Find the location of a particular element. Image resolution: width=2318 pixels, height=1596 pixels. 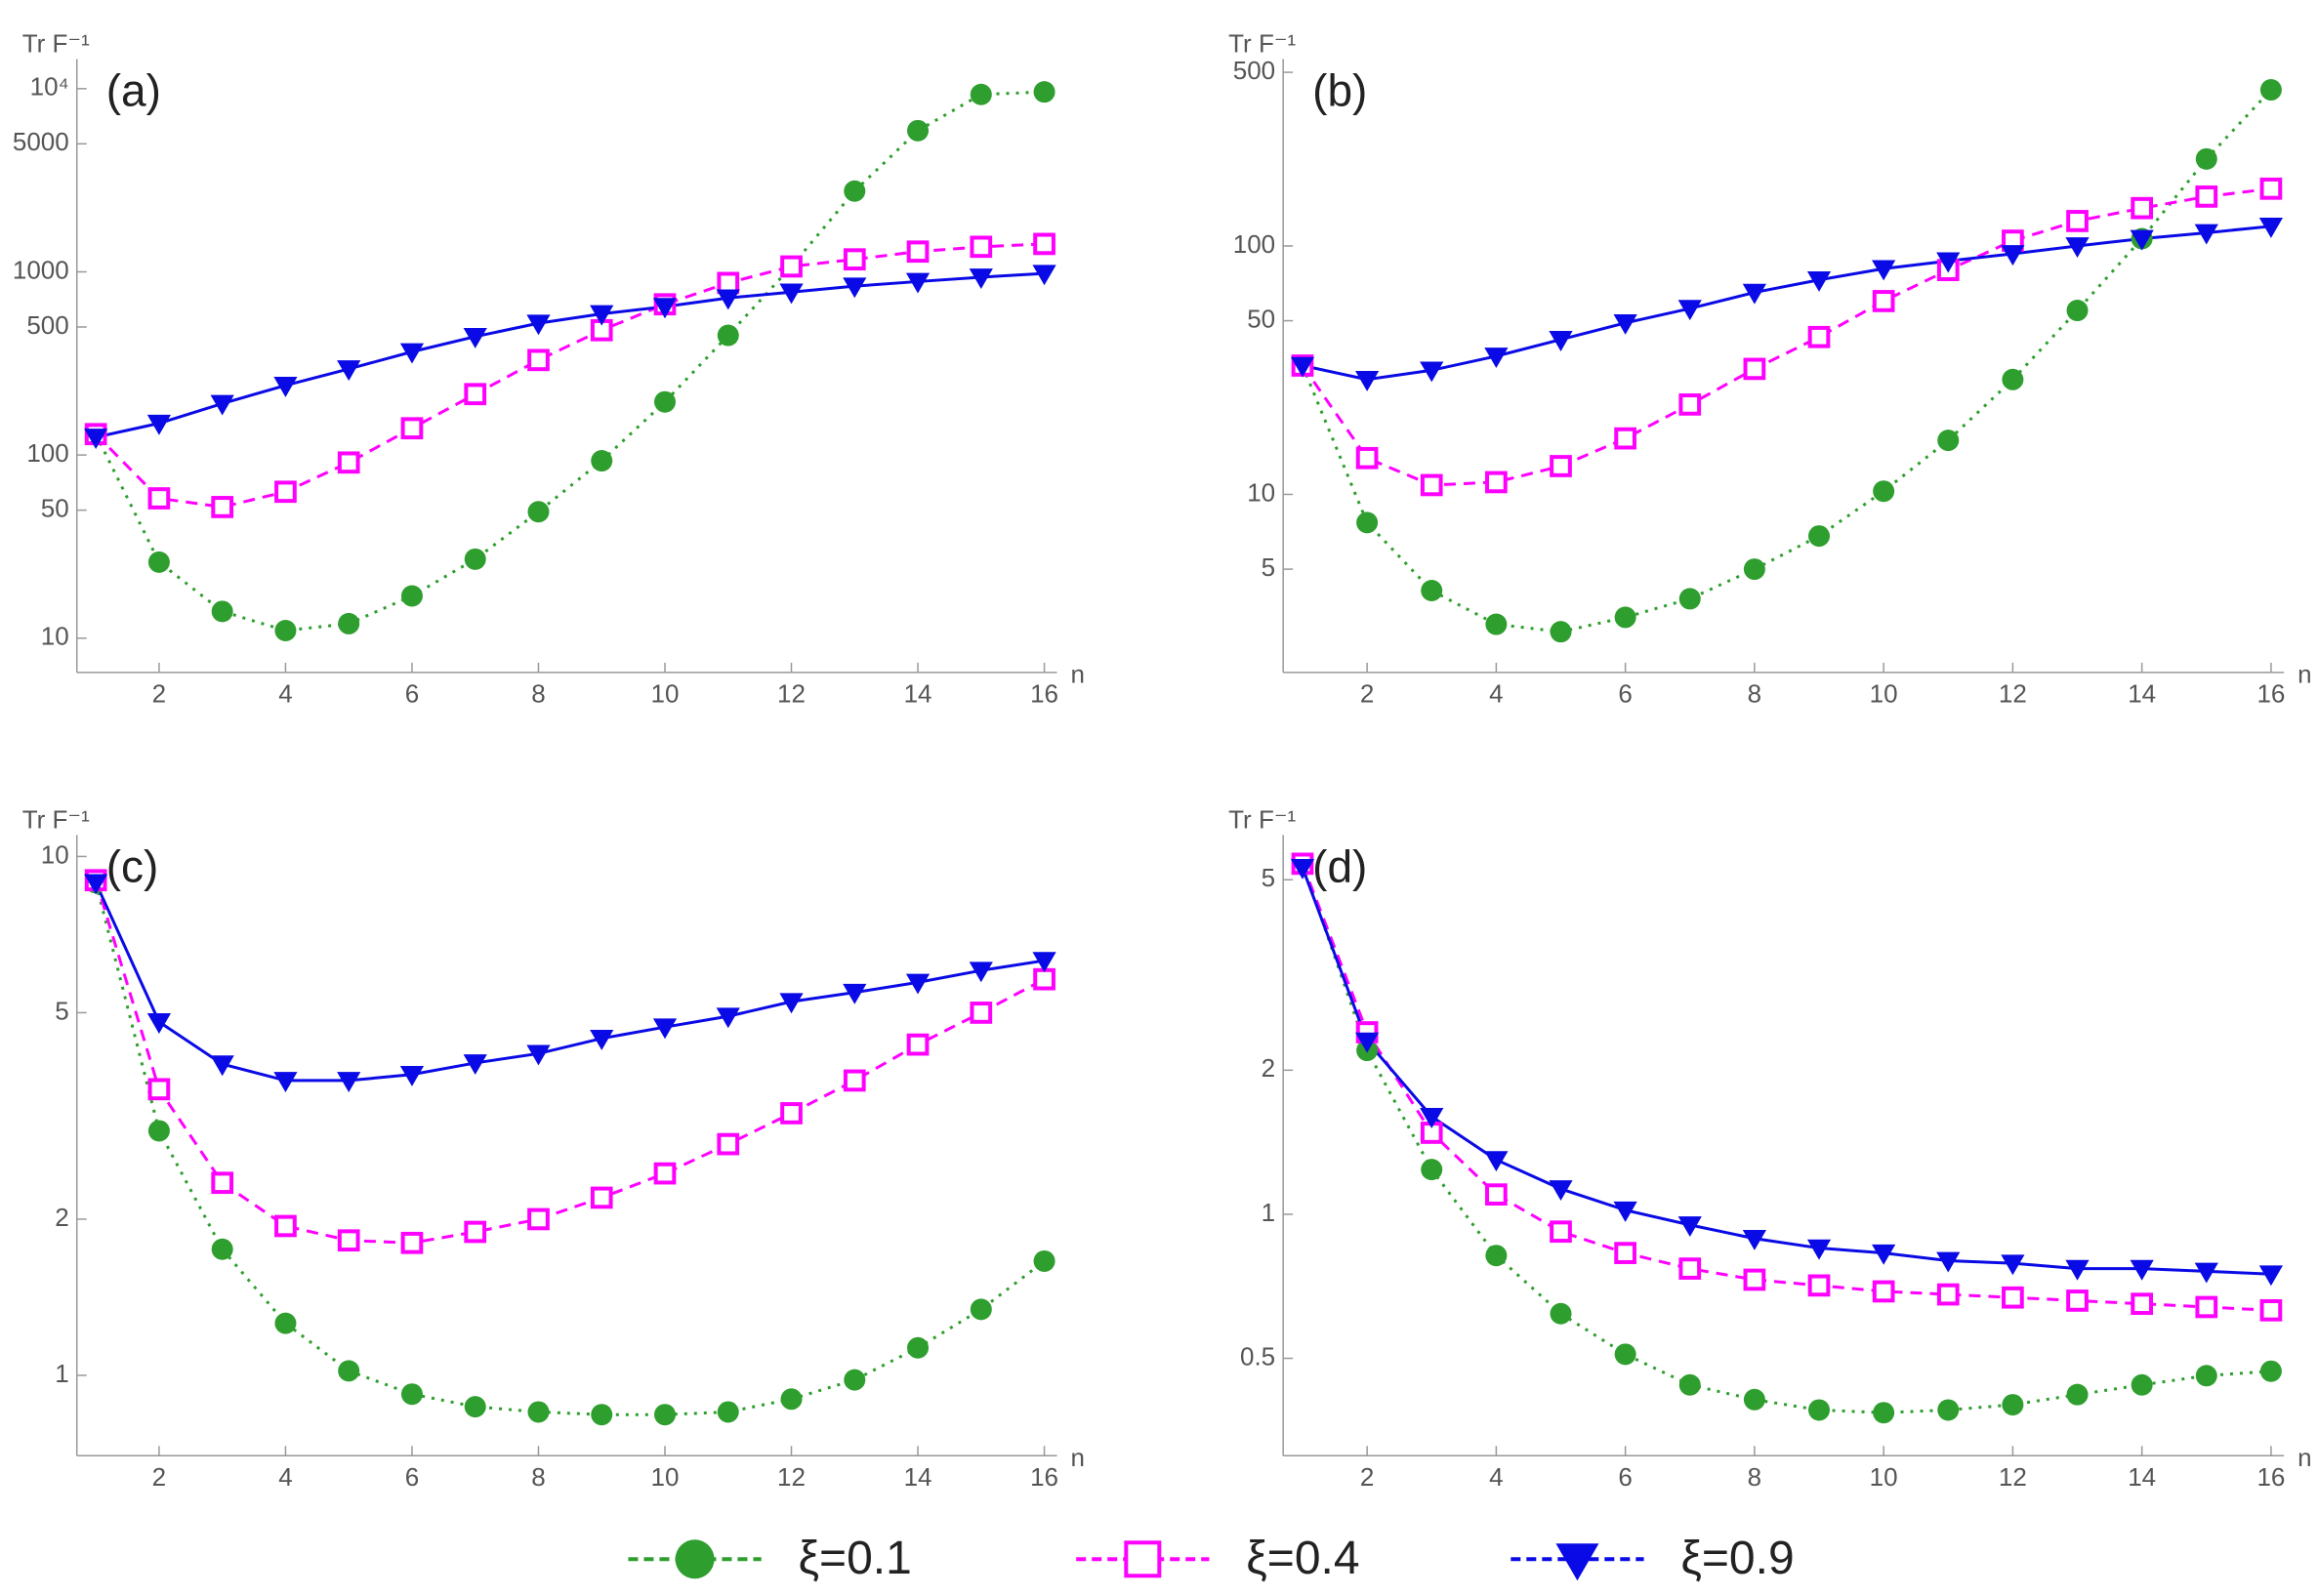

x-tick-label: 16 is located at coordinates (1044, 1477).